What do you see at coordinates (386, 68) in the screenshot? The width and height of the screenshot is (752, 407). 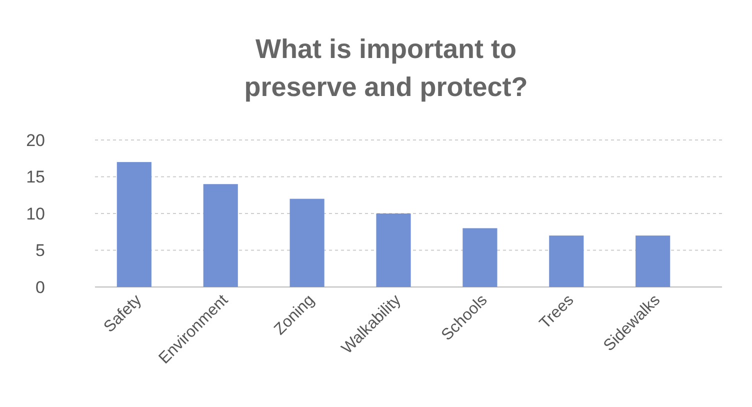 I see `chart-title: What is important to preserve and protect?` at bounding box center [386, 68].